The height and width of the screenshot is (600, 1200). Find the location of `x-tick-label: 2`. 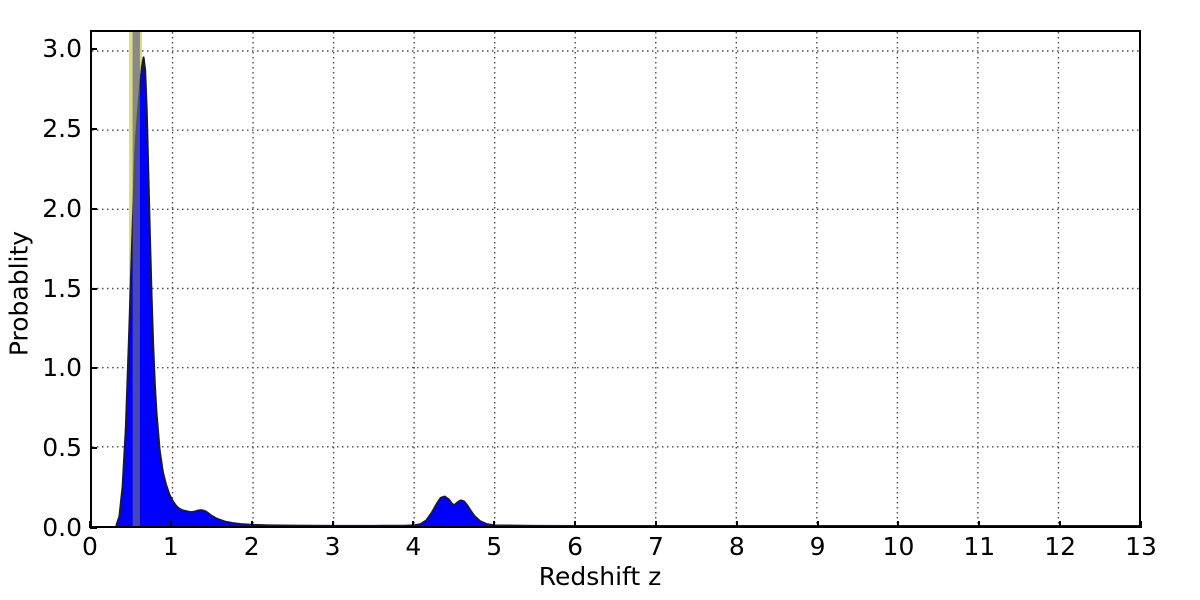

x-tick-label: 2 is located at coordinates (251, 546).